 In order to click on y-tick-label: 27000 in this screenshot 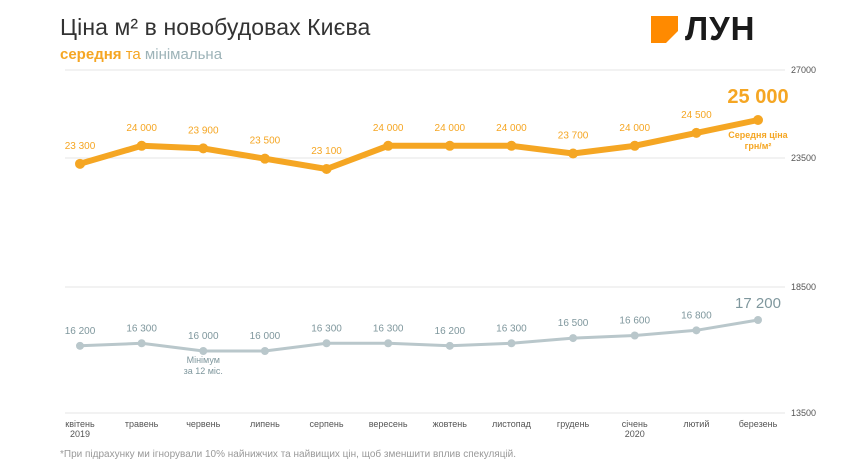, I will do `click(803, 70)`.